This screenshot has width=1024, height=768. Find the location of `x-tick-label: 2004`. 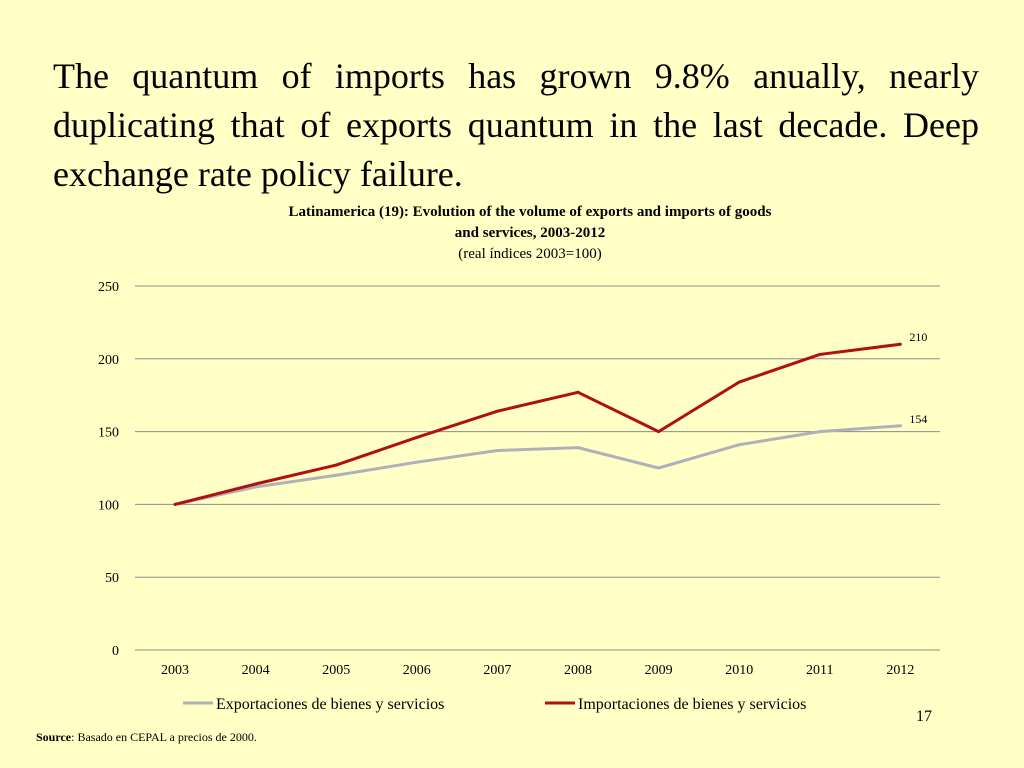

x-tick-label: 2004 is located at coordinates (256, 670).